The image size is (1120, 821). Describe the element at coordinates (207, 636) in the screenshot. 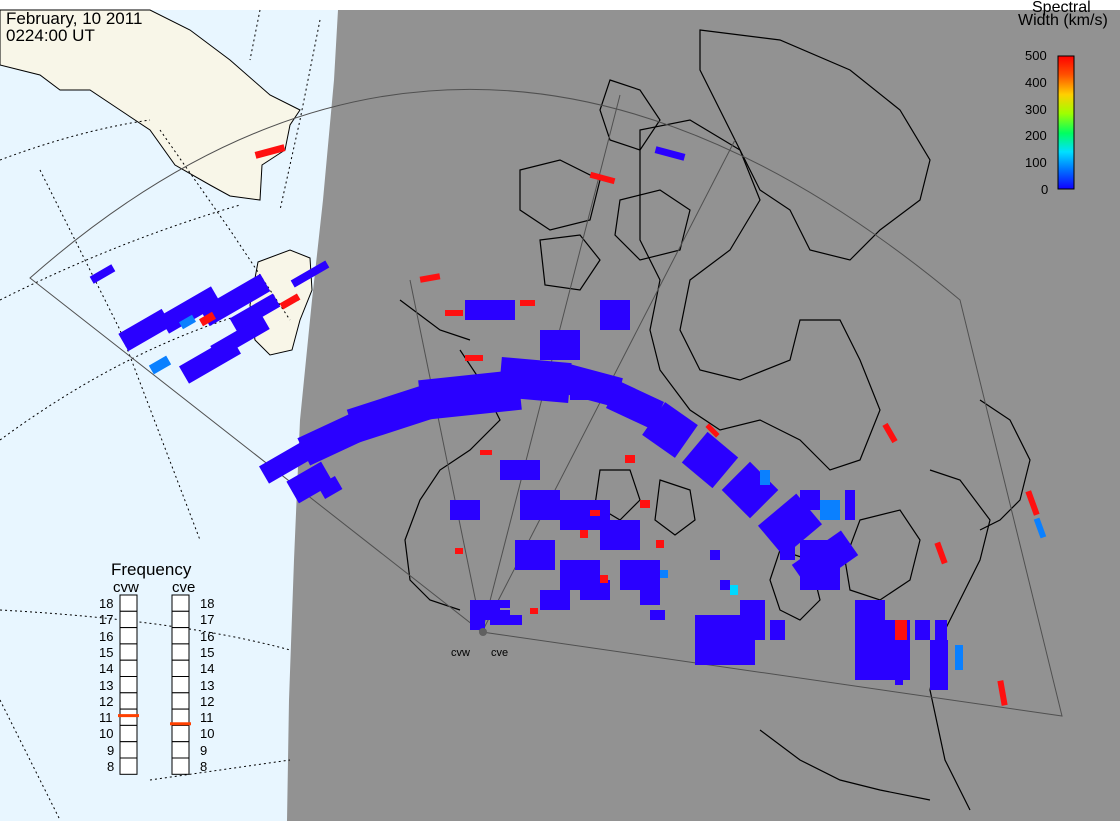

I see `frequency-tick-label: 16` at that location.